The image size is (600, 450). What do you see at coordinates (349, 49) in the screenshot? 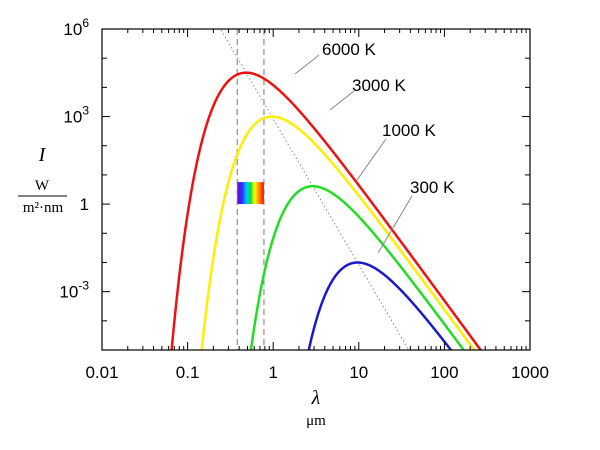
I see `series-6000k-label: 6000 K` at bounding box center [349, 49].